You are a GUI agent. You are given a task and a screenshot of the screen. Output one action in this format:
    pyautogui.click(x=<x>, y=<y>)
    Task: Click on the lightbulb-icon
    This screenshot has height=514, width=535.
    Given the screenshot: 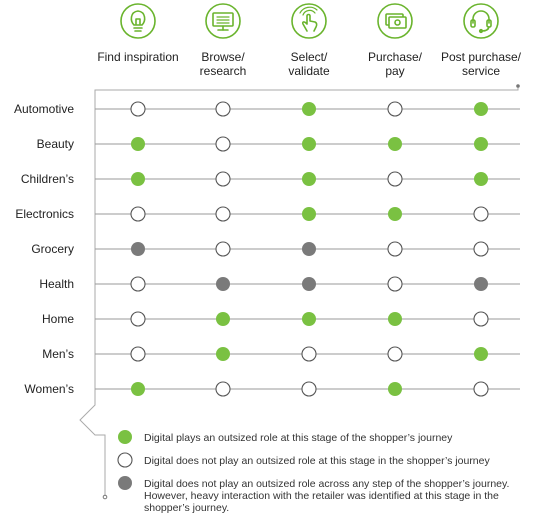 What is the action you would take?
    pyautogui.click(x=138, y=21)
    